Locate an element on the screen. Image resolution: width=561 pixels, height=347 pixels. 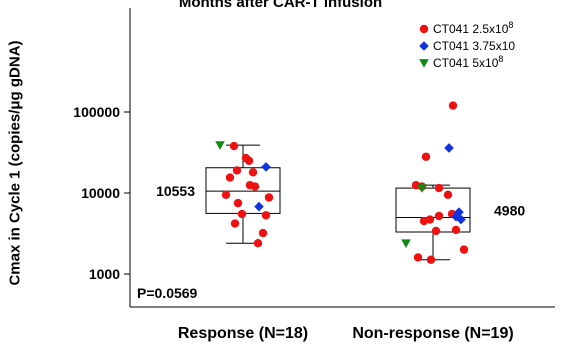
median-value-label: 4980 is located at coordinates (509, 211).